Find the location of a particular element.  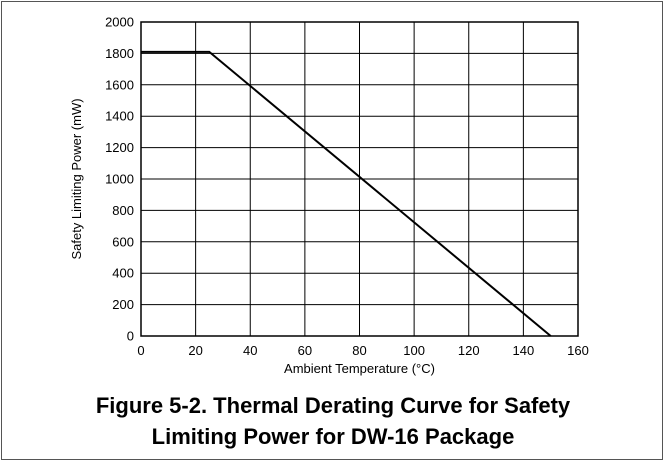

y-tick-label: 600 is located at coordinates (123, 241).